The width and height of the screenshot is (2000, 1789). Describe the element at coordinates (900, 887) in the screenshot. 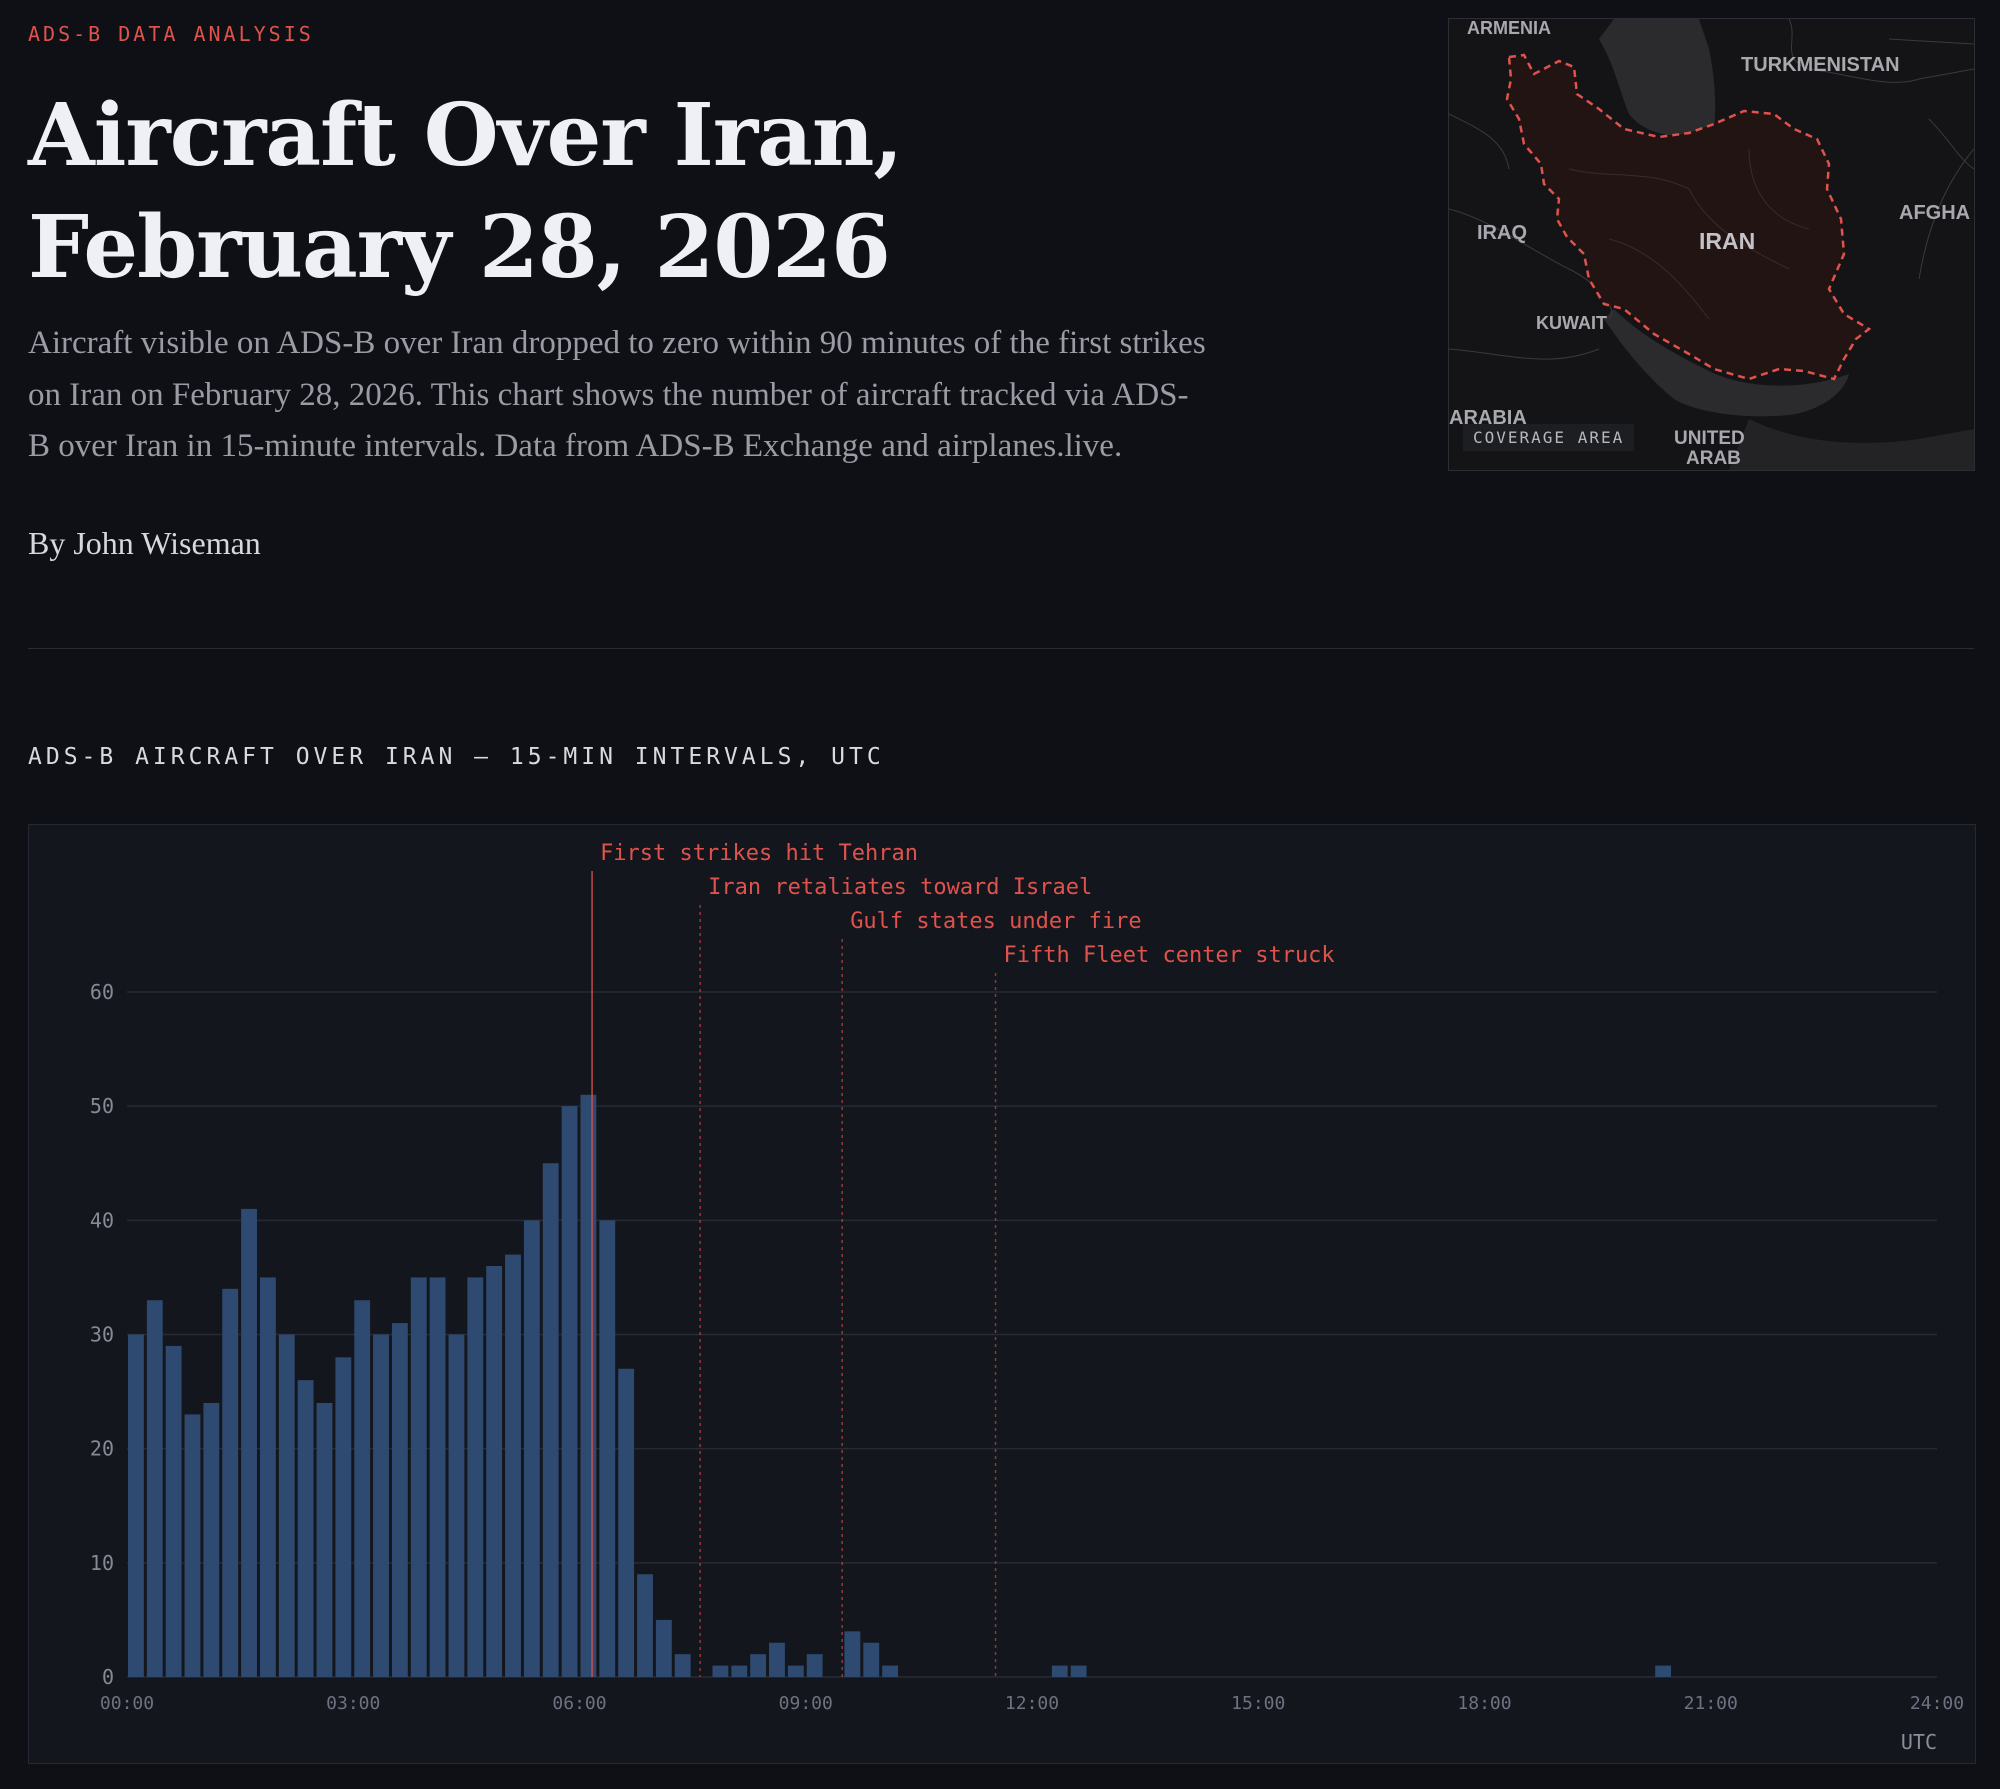

I see `annotation-label: Iran retaliates toward Israel` at that location.